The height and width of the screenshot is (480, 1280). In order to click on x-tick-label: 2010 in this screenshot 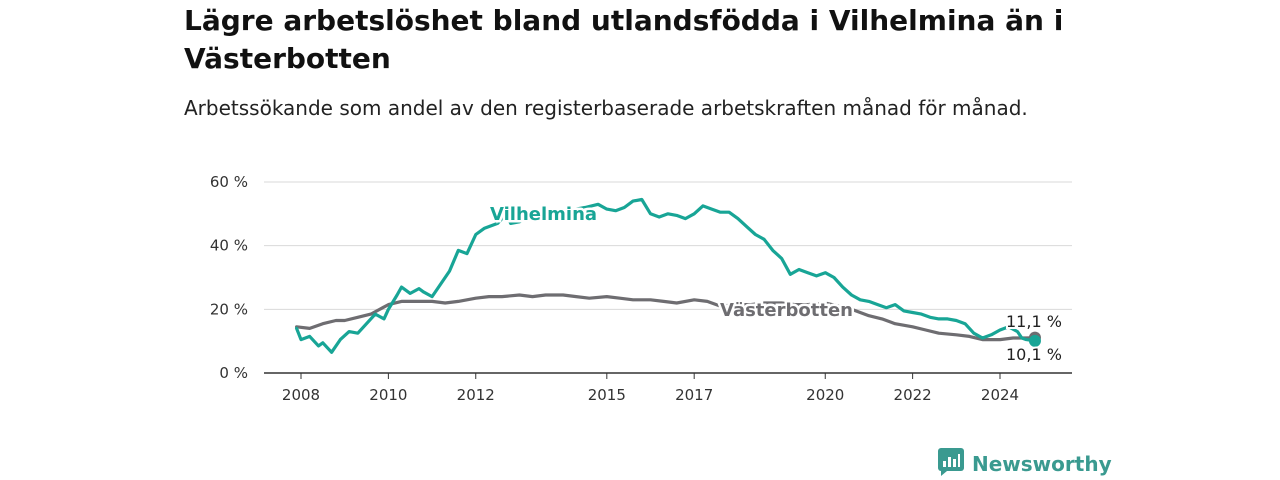, I will do `click(388, 395)`.